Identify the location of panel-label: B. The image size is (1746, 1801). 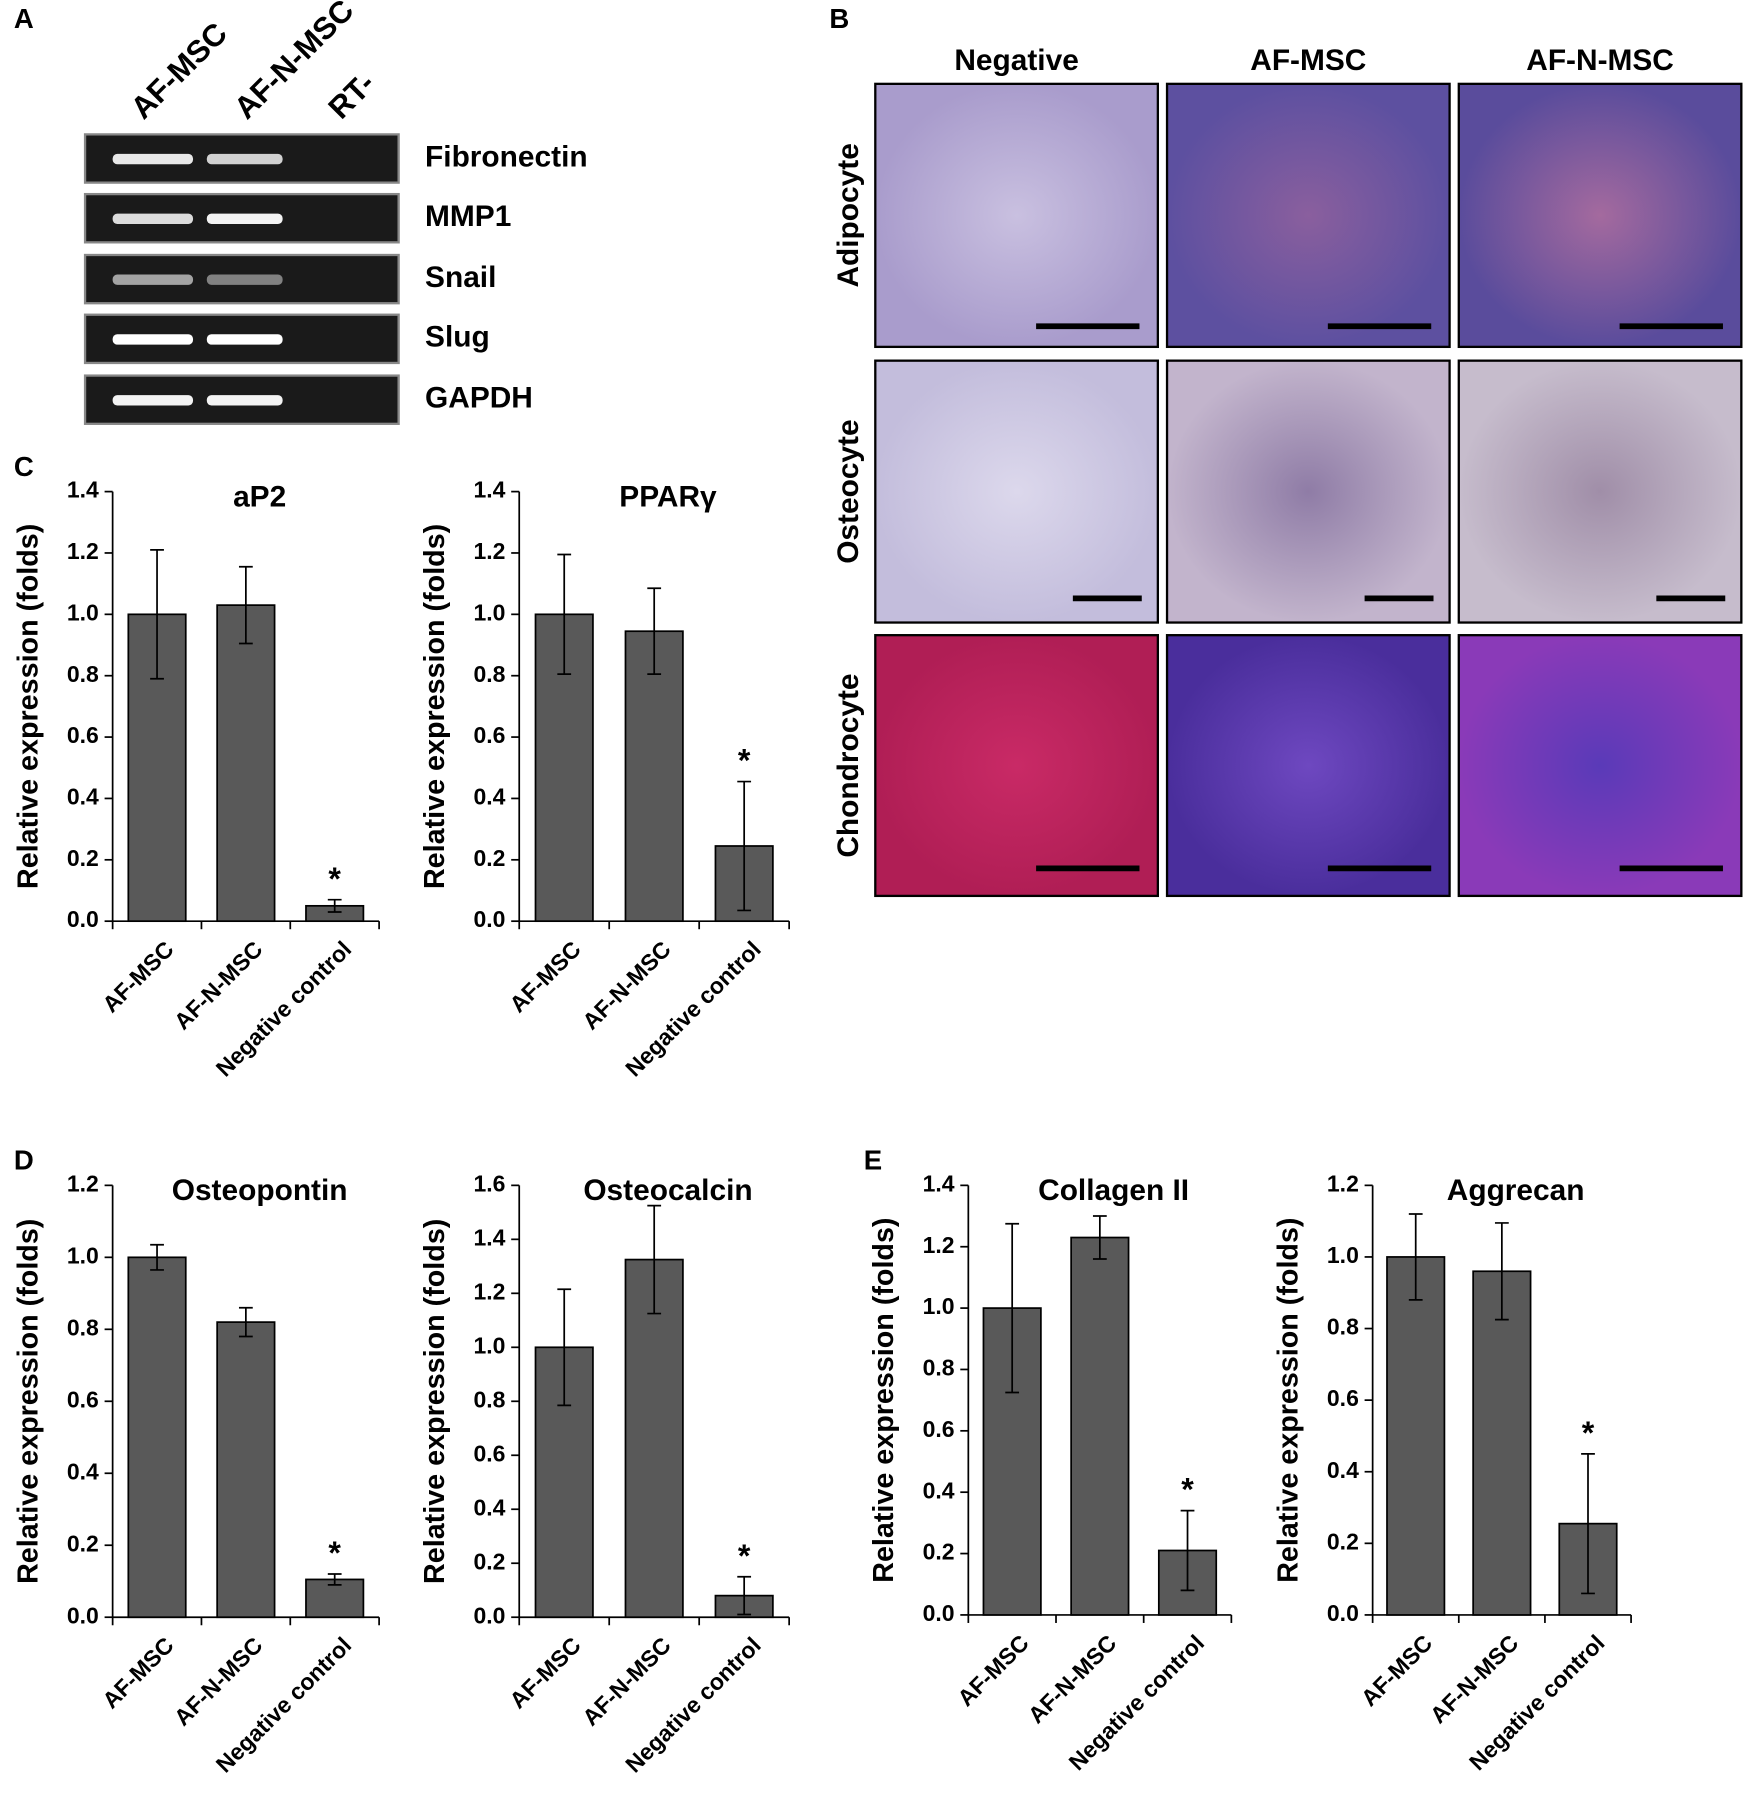
(839, 18).